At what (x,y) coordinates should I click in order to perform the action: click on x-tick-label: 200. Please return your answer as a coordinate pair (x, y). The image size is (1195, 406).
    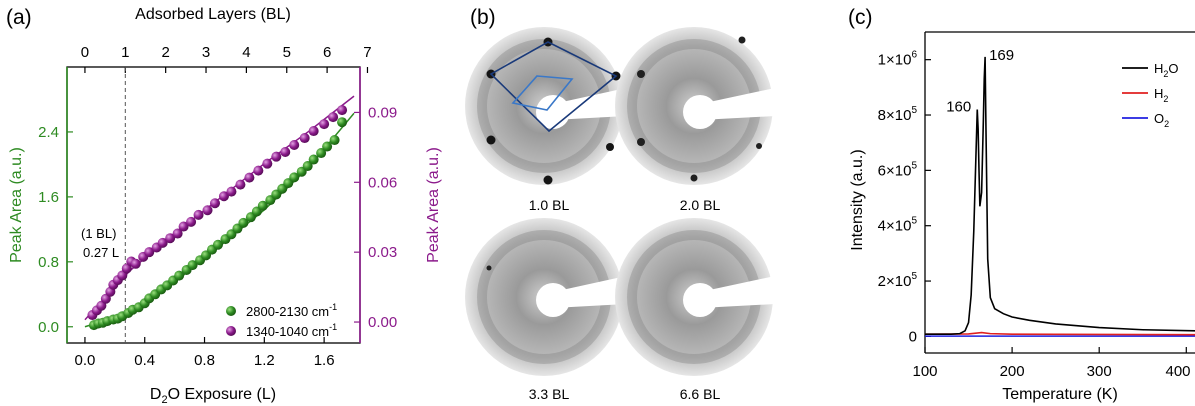
    Looking at the image, I should click on (1012, 371).